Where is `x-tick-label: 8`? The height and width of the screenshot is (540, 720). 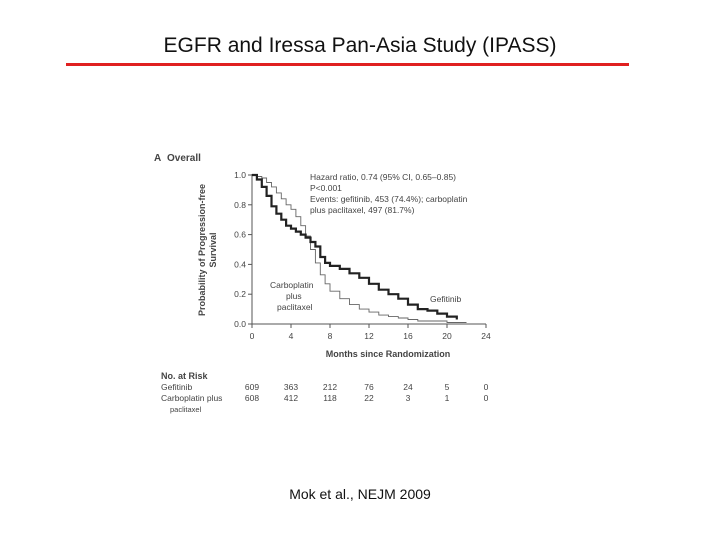 x-tick-label: 8 is located at coordinates (330, 336).